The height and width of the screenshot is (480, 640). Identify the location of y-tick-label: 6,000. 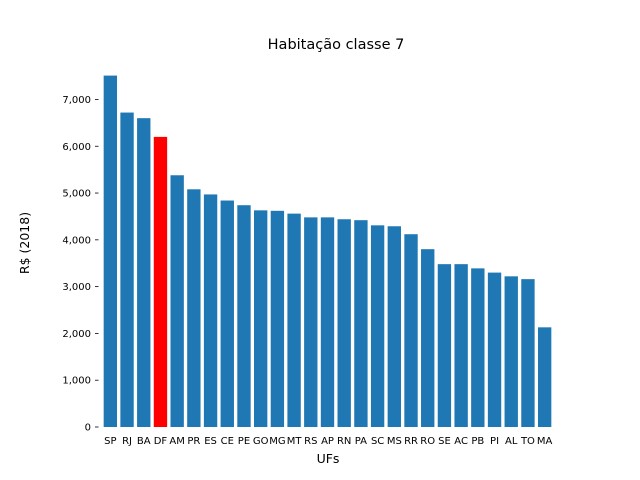
(76, 147).